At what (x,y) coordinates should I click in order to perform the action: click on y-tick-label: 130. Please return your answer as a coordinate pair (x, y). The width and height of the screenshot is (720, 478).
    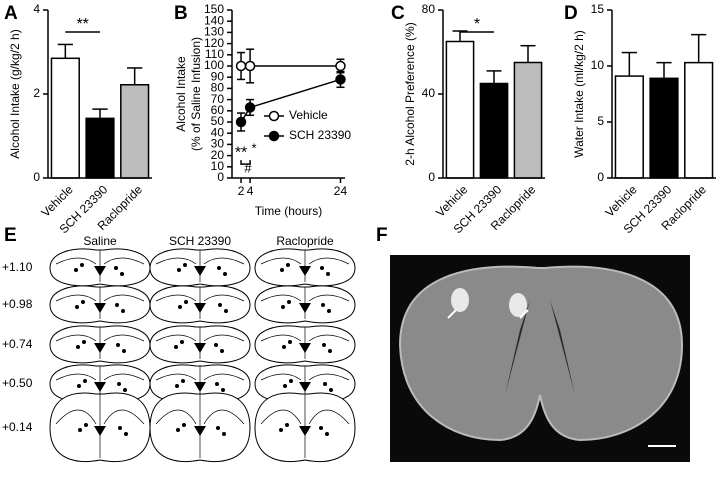
    Looking at the image, I should click on (214, 32).